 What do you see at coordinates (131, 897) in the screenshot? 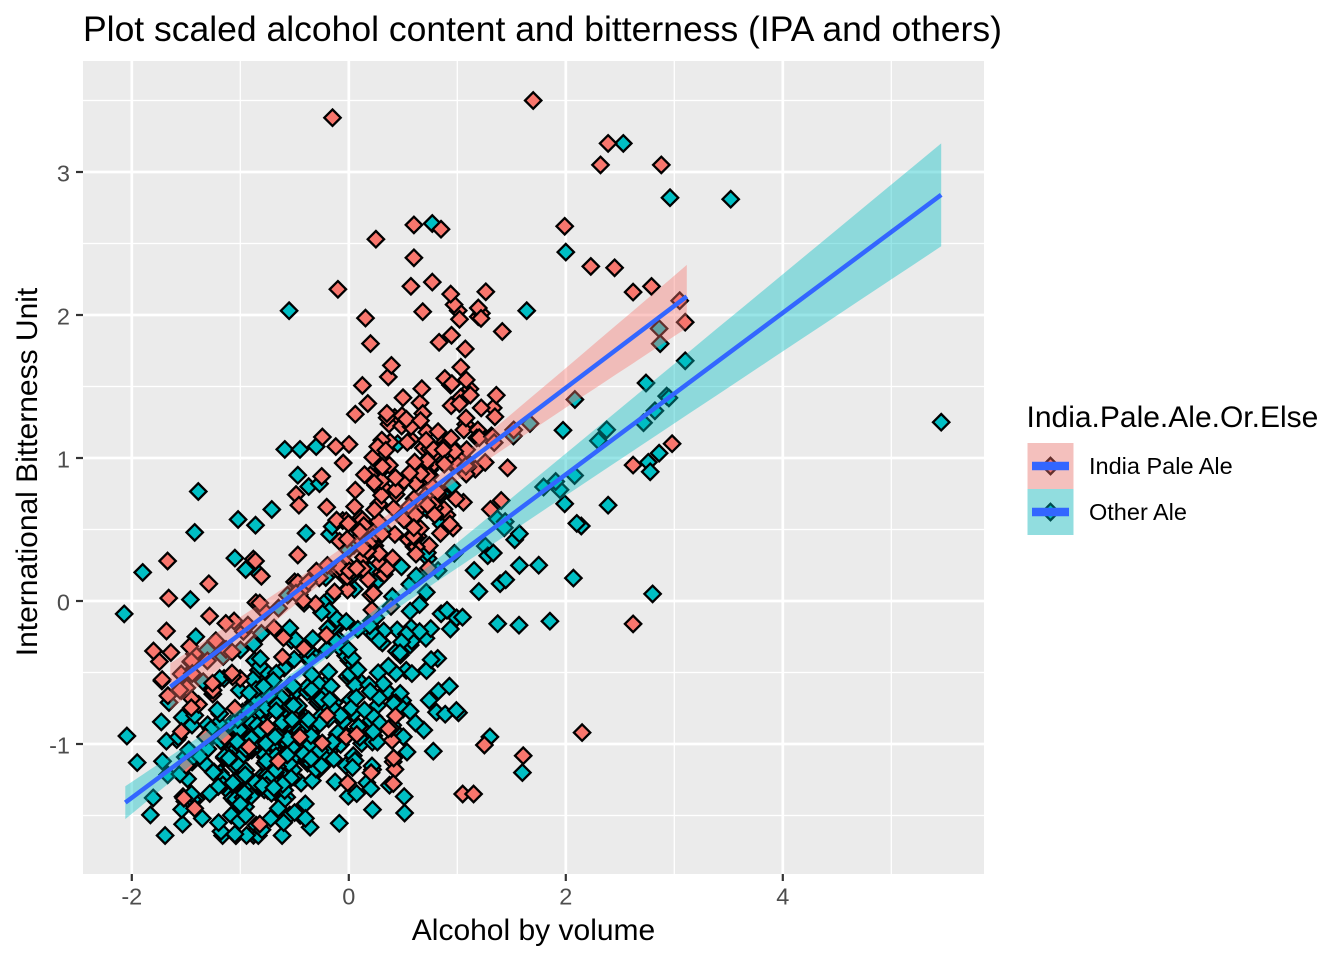
I see `svg-text: -2` at bounding box center [131, 897].